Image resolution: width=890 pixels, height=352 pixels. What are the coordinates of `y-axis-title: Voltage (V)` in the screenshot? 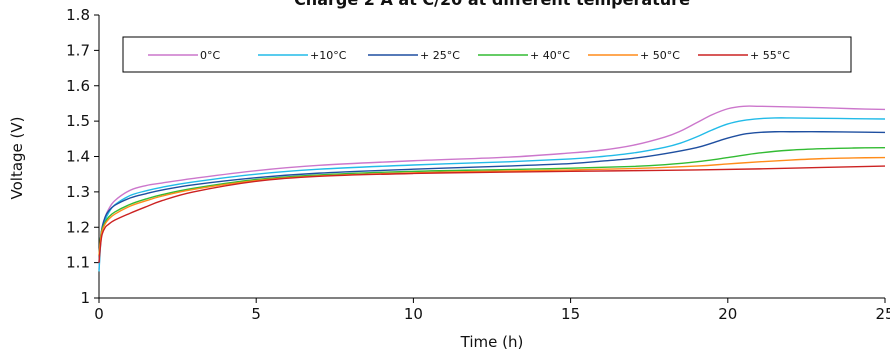 It's located at (17, 158).